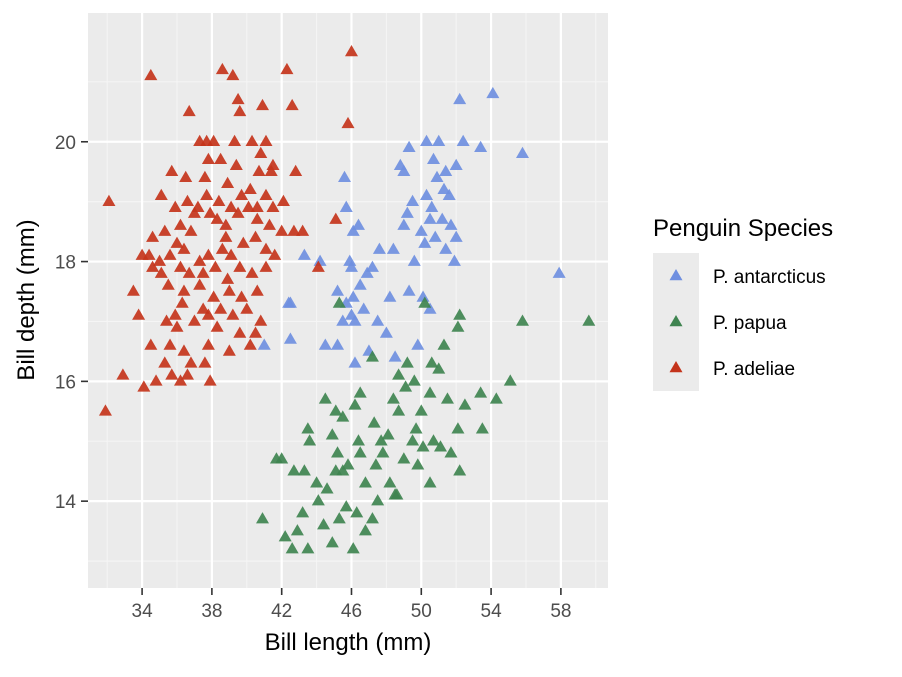  I want to click on legend-label: P. papua, so click(750, 323).